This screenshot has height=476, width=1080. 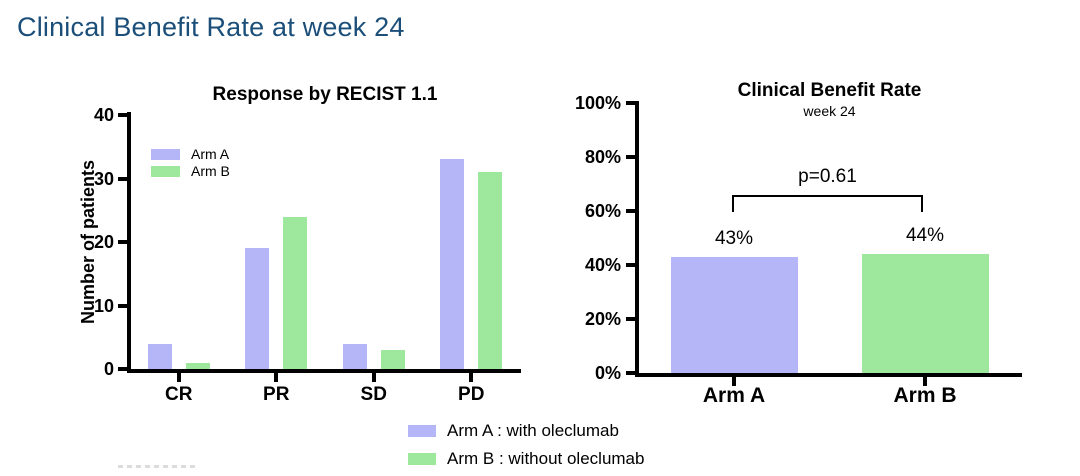 I want to click on y-tick-label: 60%, so click(x=602, y=211).